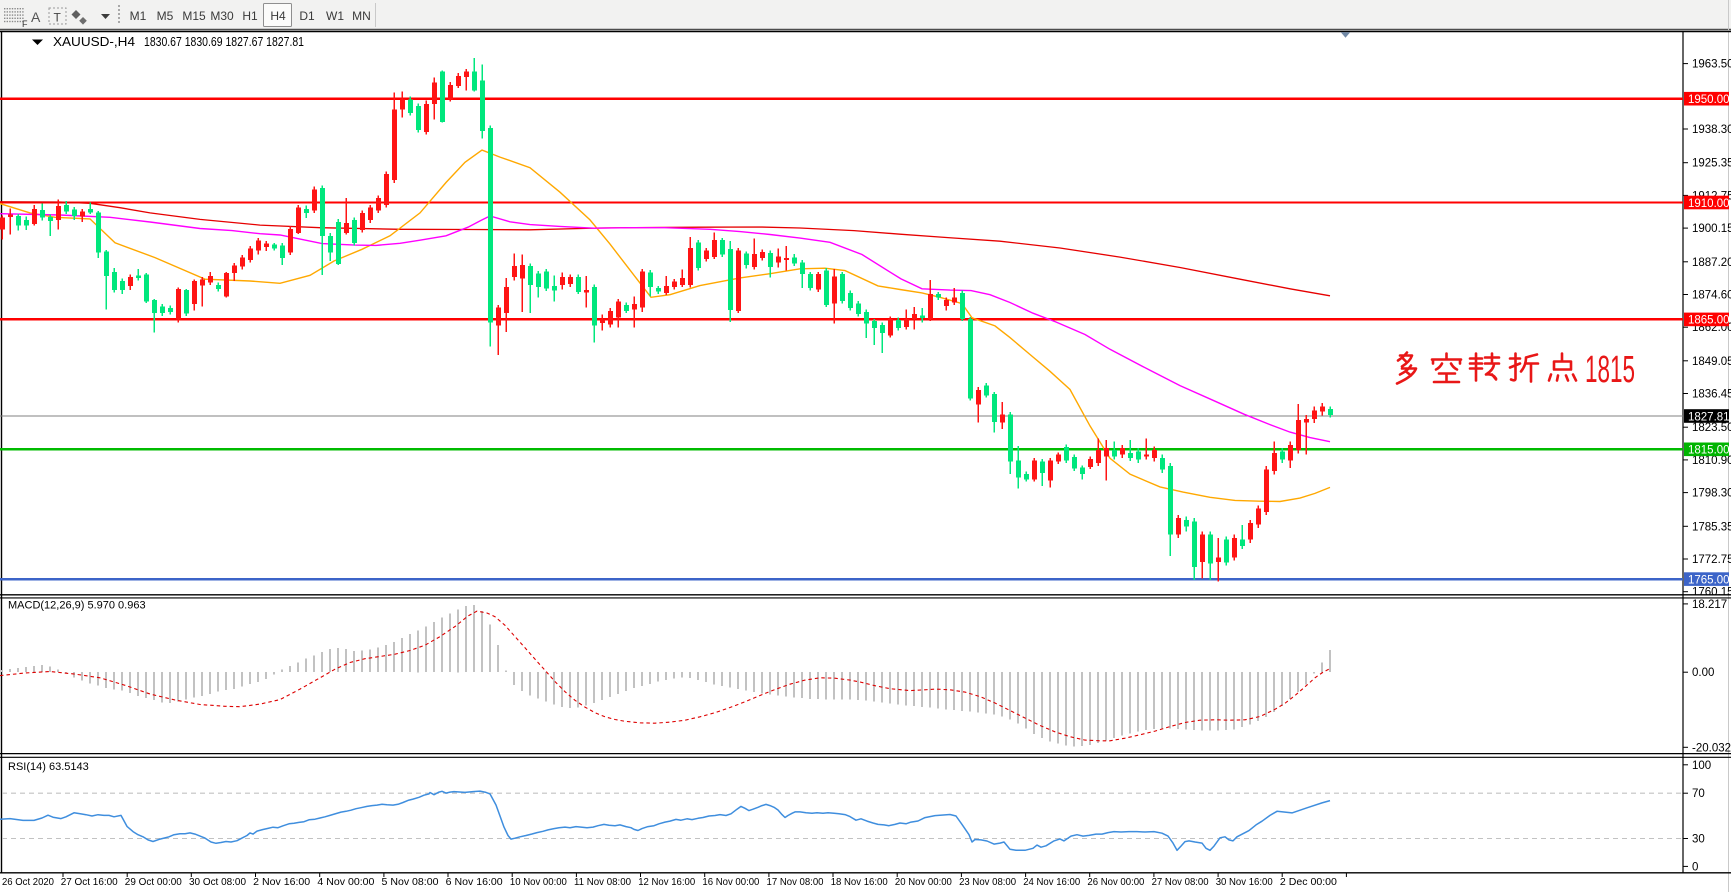 The height and width of the screenshot is (892, 1731). Describe the element at coordinates (1244, 882) in the screenshot. I see `svg-text: 30 Nov 16:00` at that location.